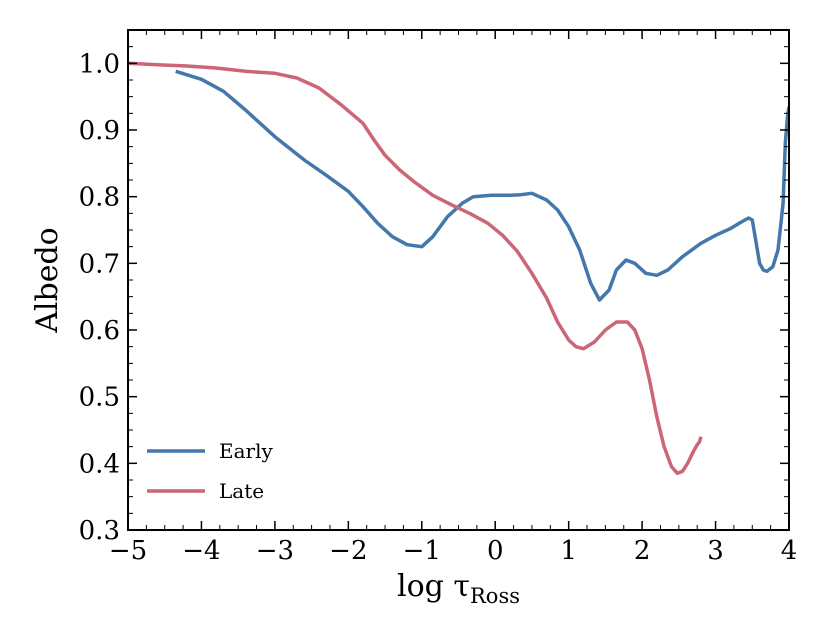  I want to click on x-axis-label-subscript: Ross, so click(495, 596).